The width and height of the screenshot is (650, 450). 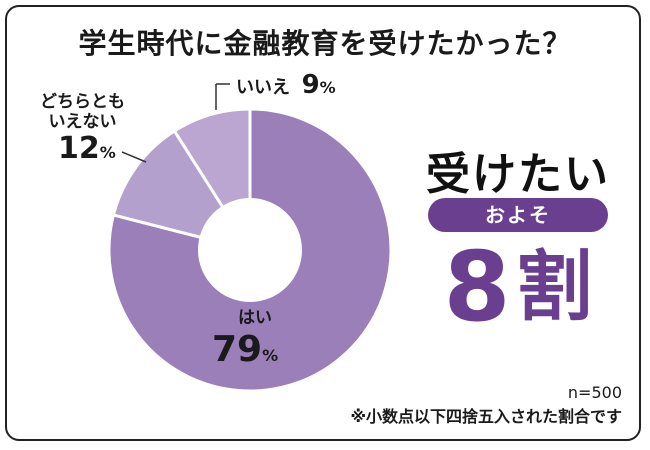 I want to click on label-yes-number: 79, so click(x=237, y=349).